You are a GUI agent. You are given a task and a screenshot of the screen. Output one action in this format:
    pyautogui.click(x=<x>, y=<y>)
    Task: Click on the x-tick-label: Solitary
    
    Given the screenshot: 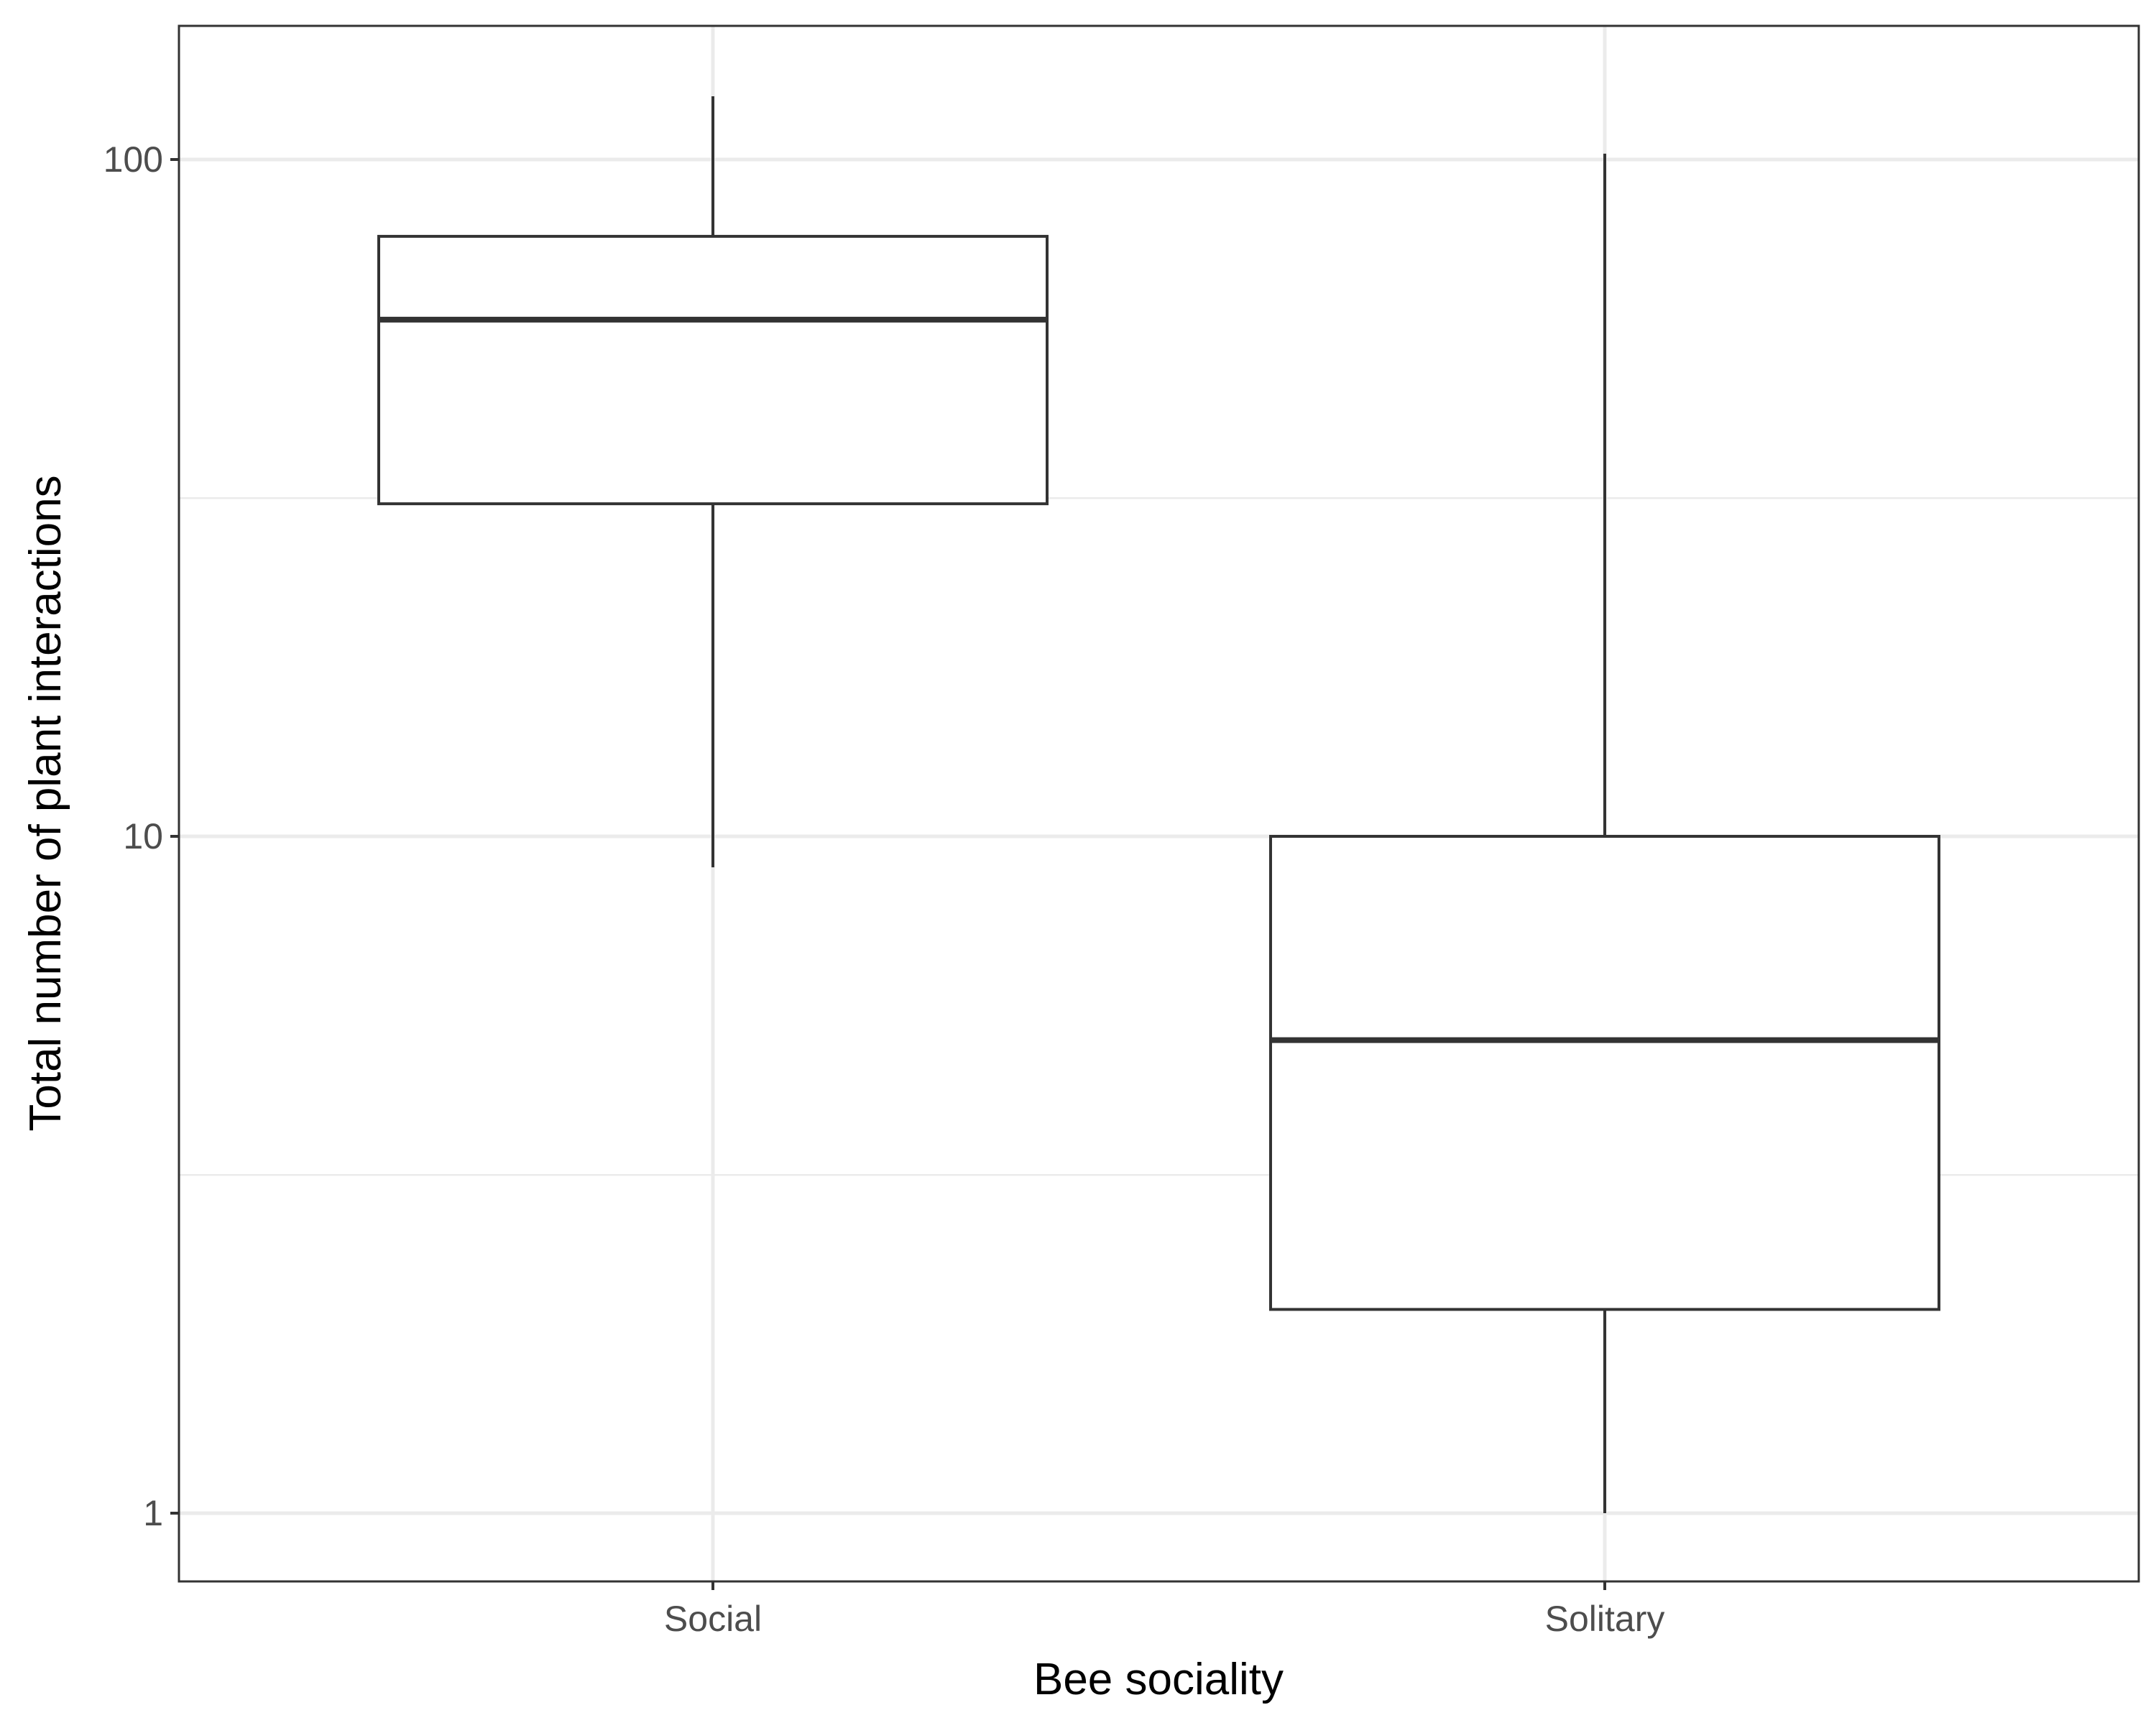 What is the action you would take?
    pyautogui.click(x=1605, y=1619)
    